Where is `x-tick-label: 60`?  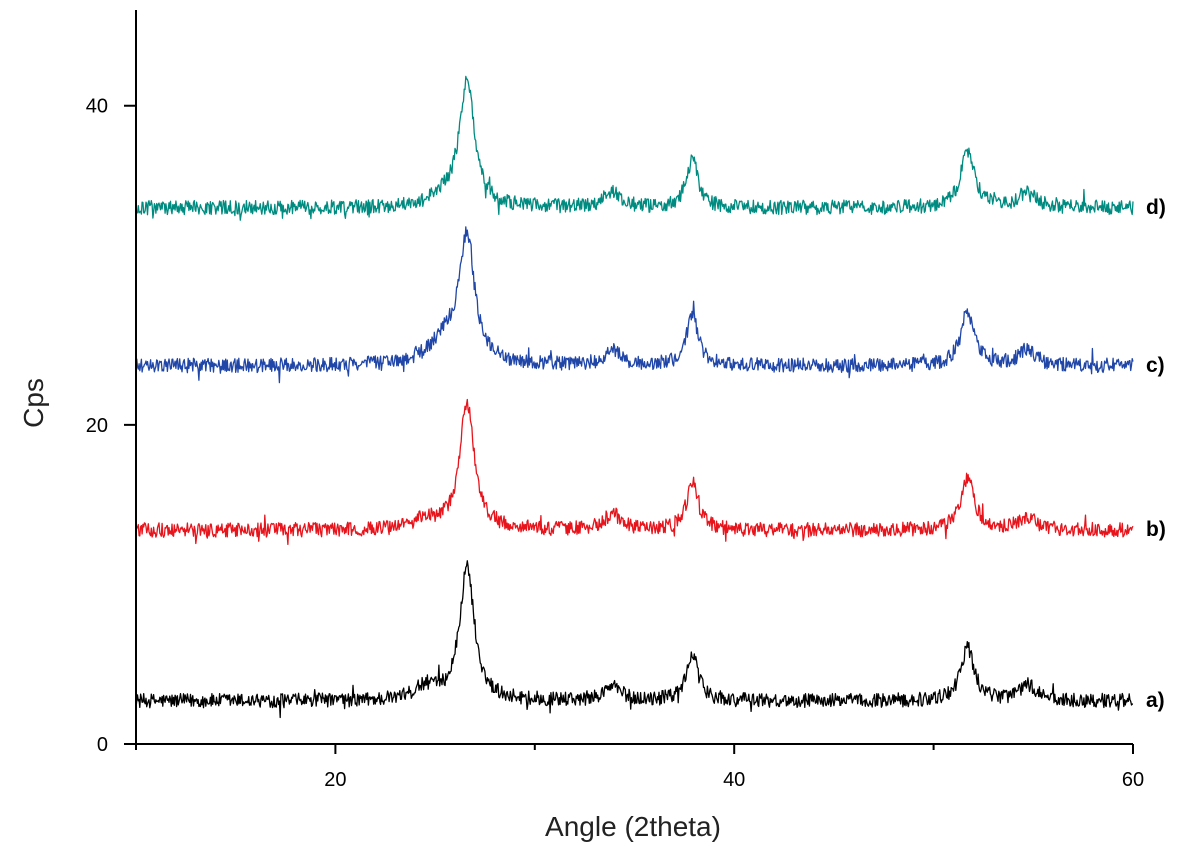
x-tick-label: 60 is located at coordinates (1133, 780).